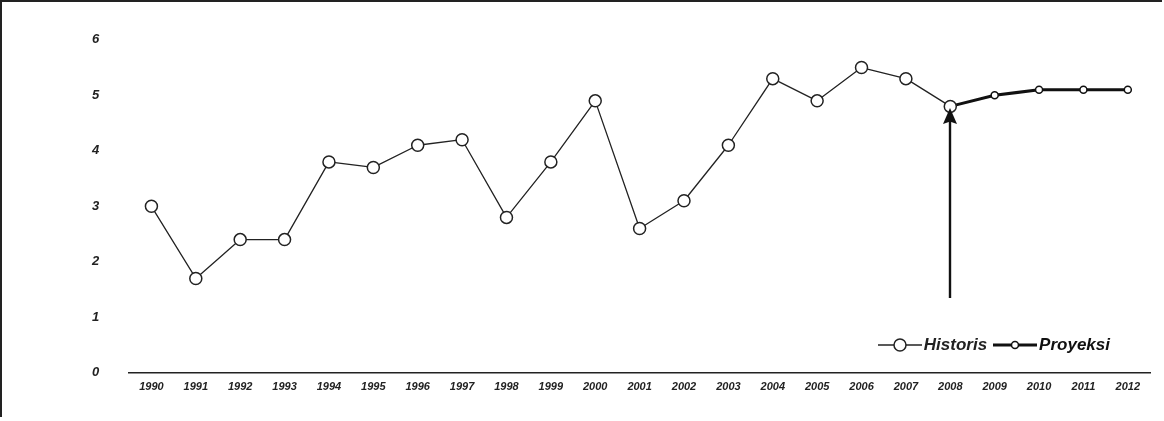 This screenshot has width=1164, height=421. What do you see at coordinates (284, 386) in the screenshot?
I see `x-tick-label: 1993` at bounding box center [284, 386].